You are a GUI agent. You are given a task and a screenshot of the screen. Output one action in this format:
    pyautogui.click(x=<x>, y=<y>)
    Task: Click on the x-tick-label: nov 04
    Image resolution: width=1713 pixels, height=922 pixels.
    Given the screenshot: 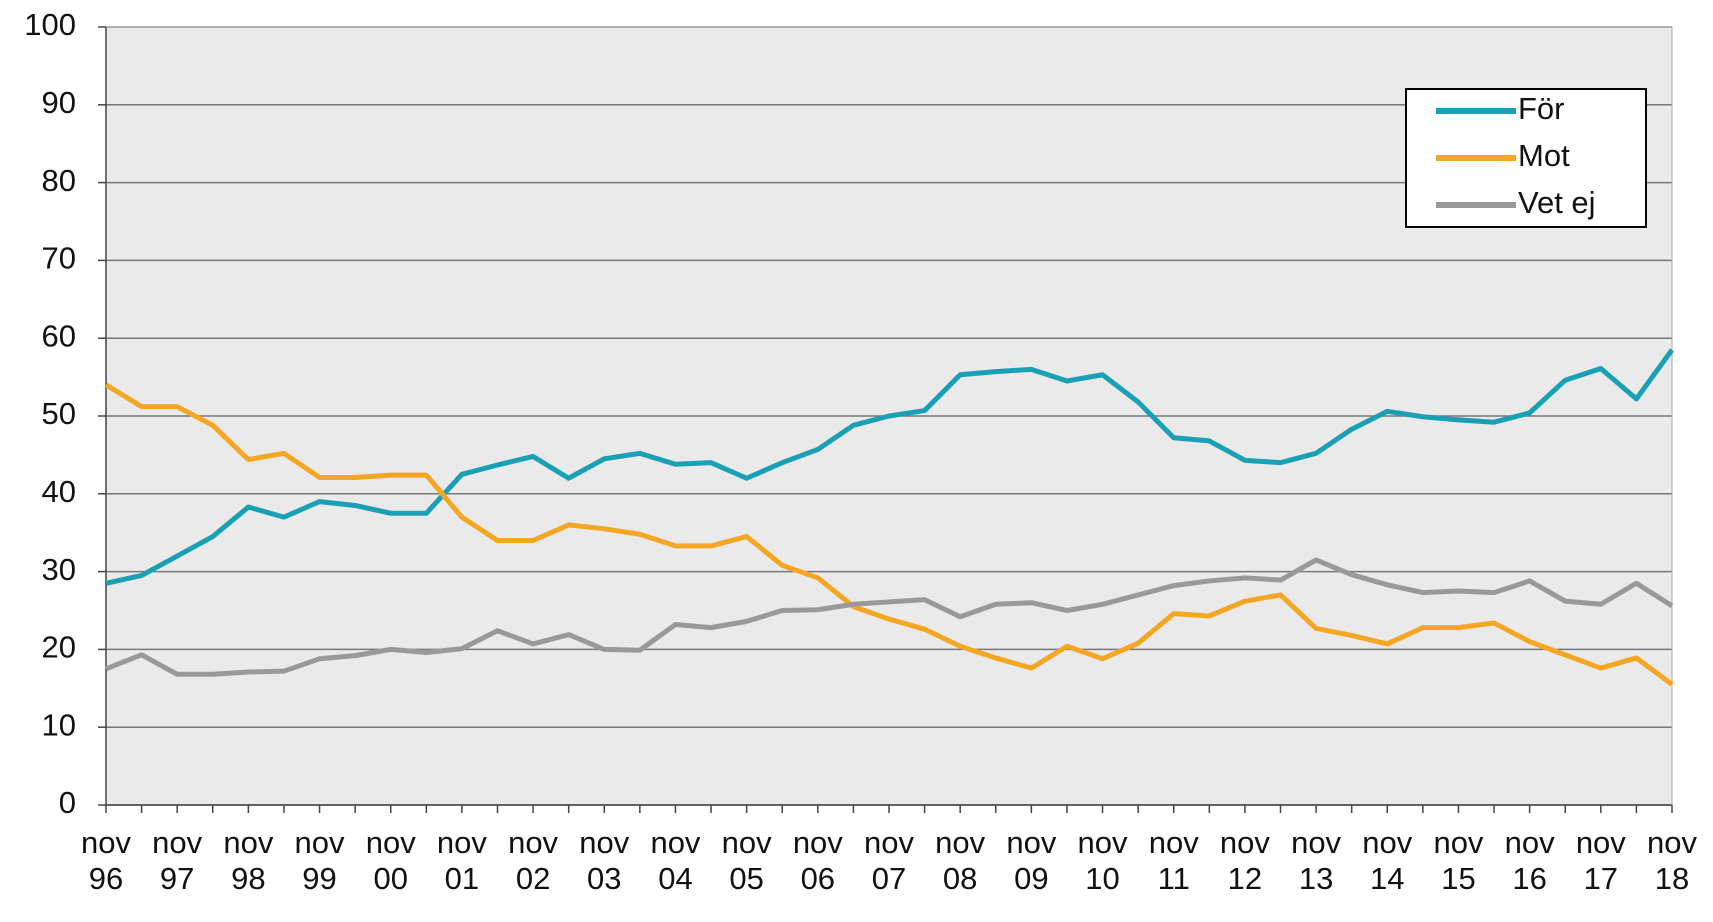 What is the action you would take?
    pyautogui.click(x=675, y=860)
    